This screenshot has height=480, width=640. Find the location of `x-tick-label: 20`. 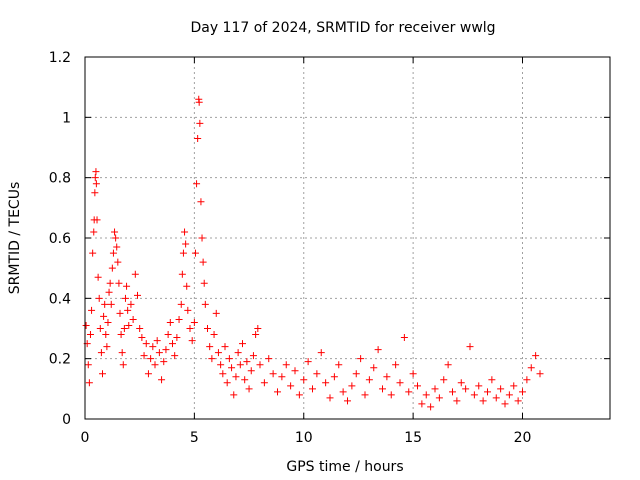

x-tick-label: 20 is located at coordinates (523, 438).